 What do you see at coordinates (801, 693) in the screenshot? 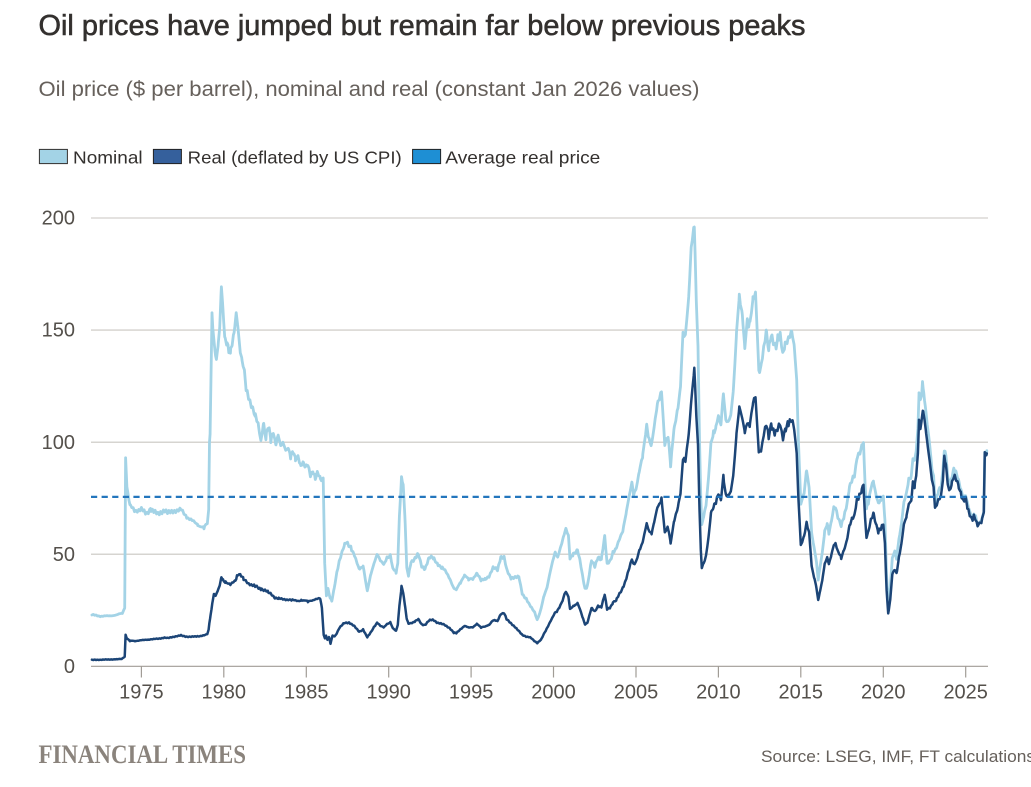
I see `svg-text: 2015` at bounding box center [801, 693].